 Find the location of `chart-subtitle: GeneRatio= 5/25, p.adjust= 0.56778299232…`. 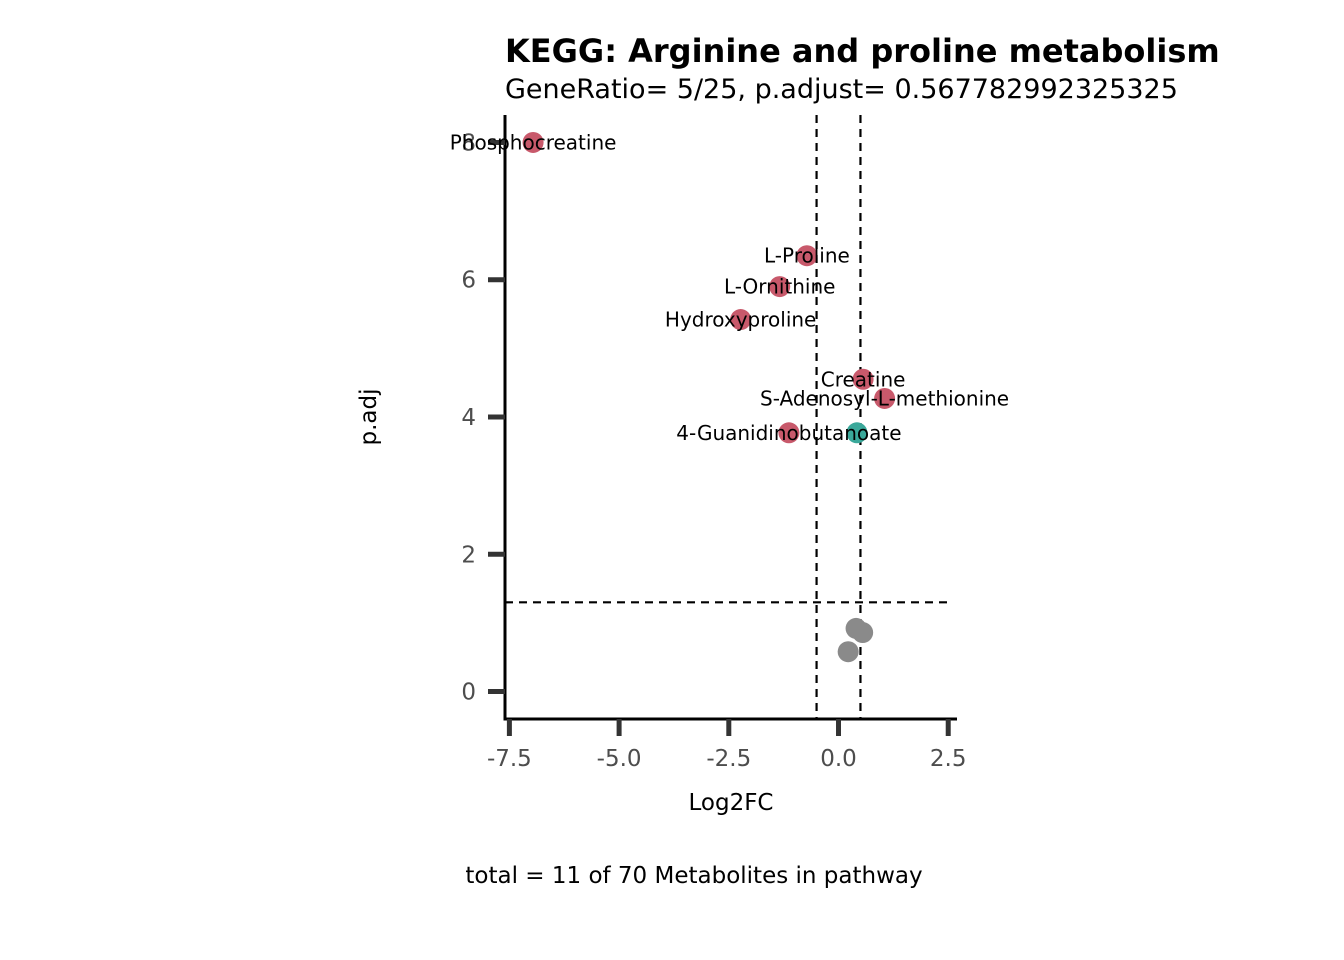

chart-subtitle: GeneRatio= 5/25, p.adjust= 0.56778299232… is located at coordinates (841, 89).